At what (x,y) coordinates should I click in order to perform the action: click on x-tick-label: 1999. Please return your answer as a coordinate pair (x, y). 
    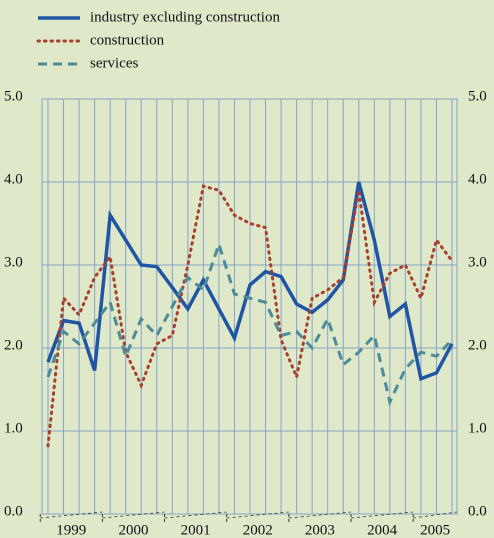
    Looking at the image, I should click on (71, 530).